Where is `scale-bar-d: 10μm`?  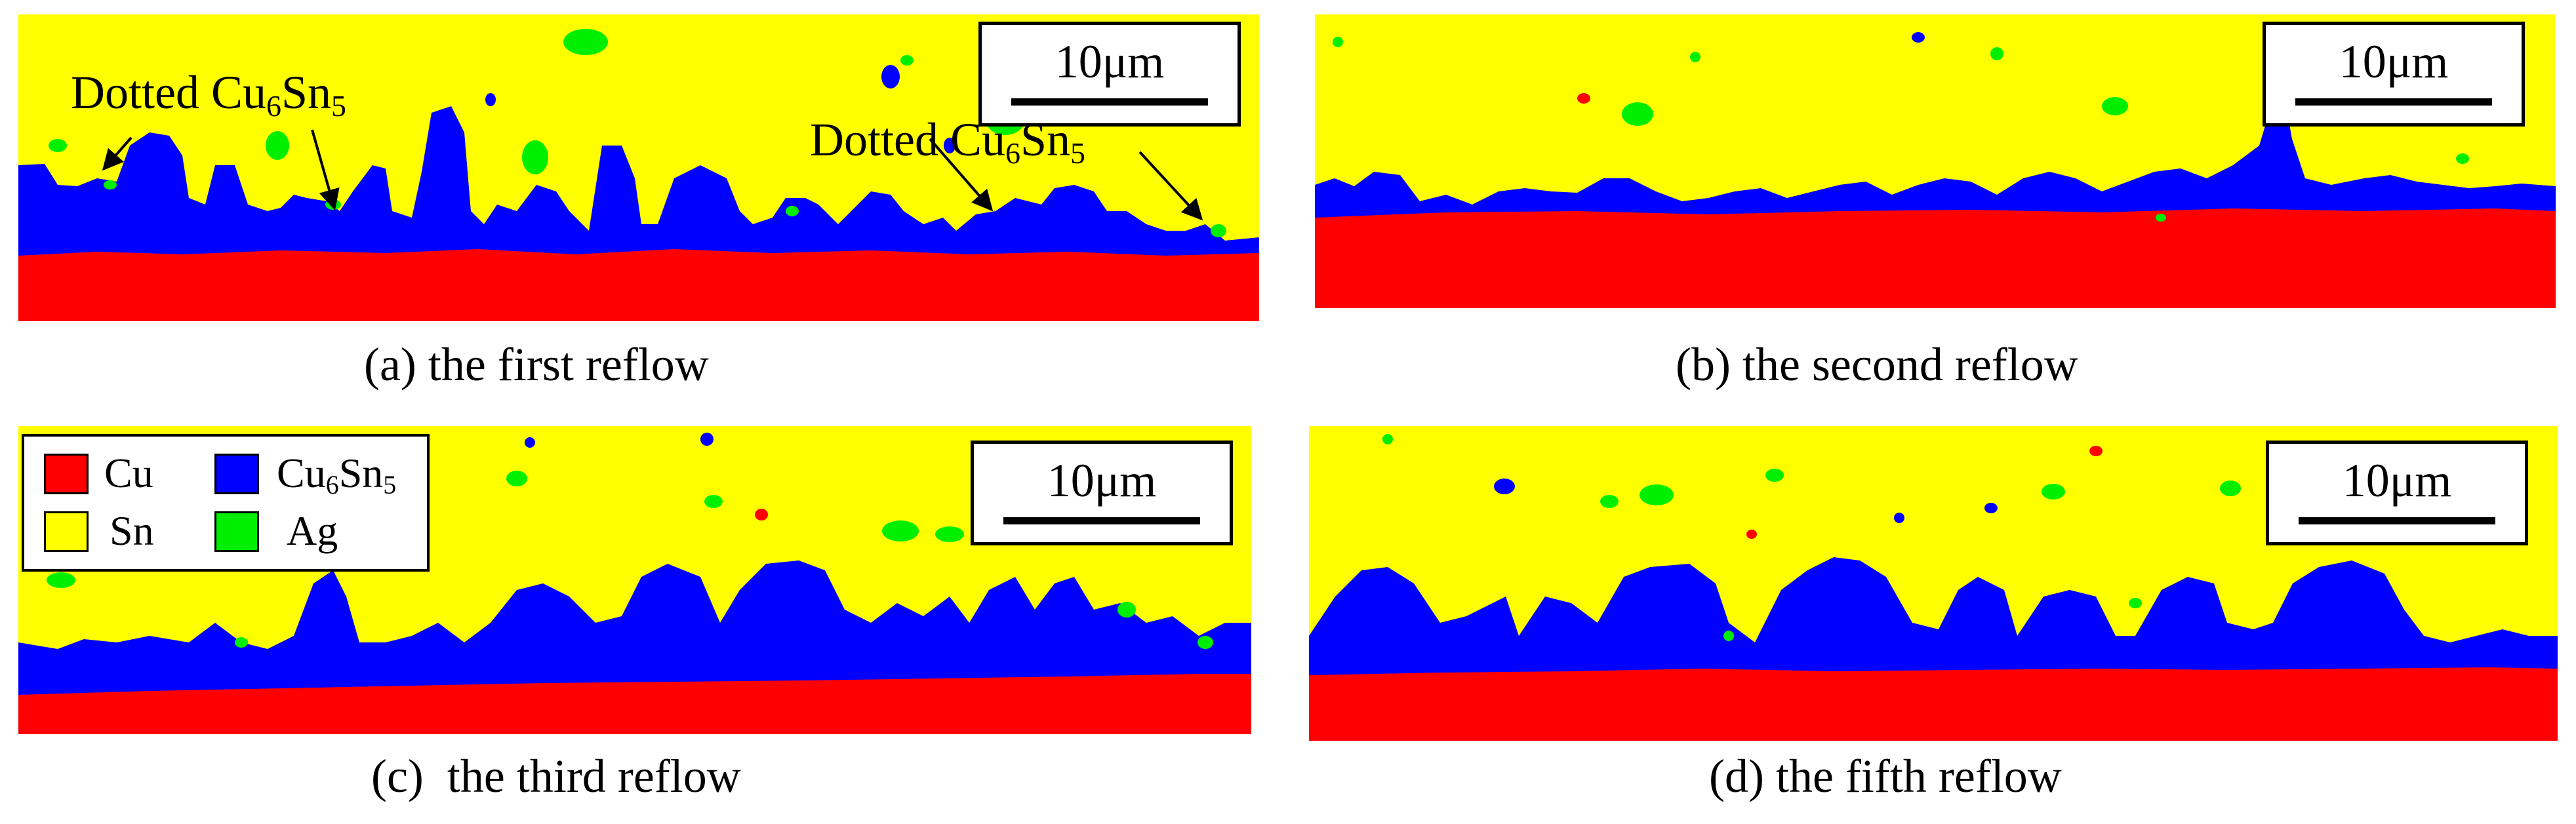
scale-bar-d: 10μm is located at coordinates (2397, 493).